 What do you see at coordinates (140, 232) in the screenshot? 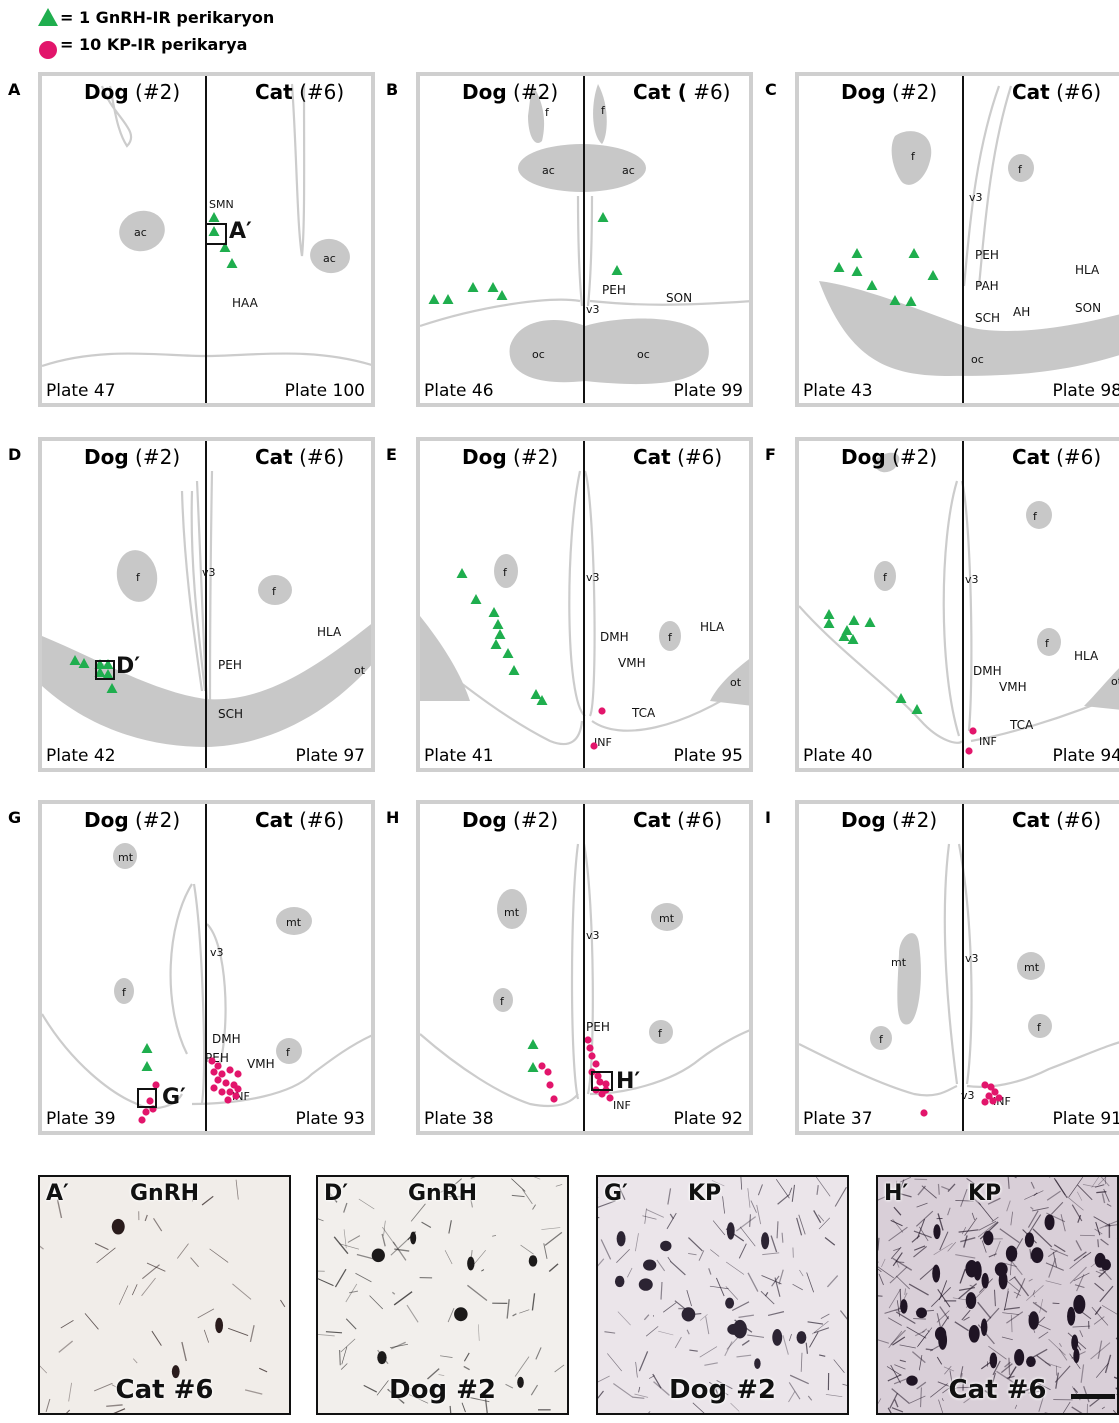
I see `region-label: ac` at bounding box center [140, 232].